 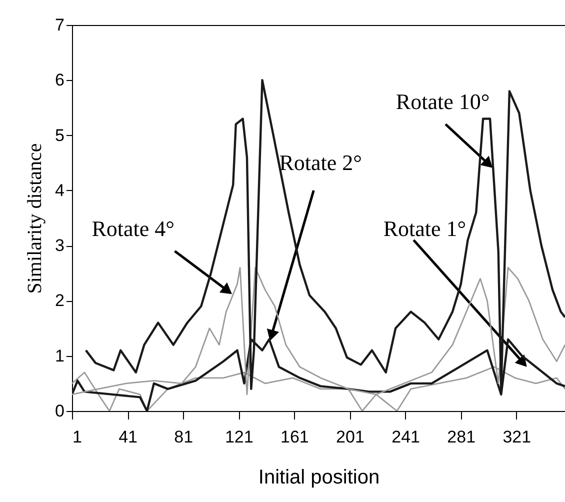 What do you see at coordinates (294, 437) in the screenshot?
I see `x-tick-label: 161` at bounding box center [294, 437].